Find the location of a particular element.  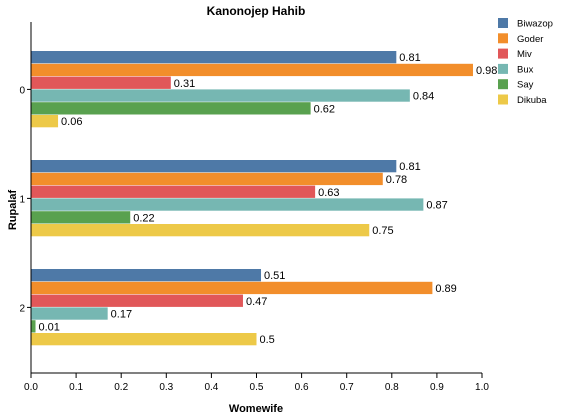

chart-title: Kanonojep Hahib is located at coordinates (256, 11).